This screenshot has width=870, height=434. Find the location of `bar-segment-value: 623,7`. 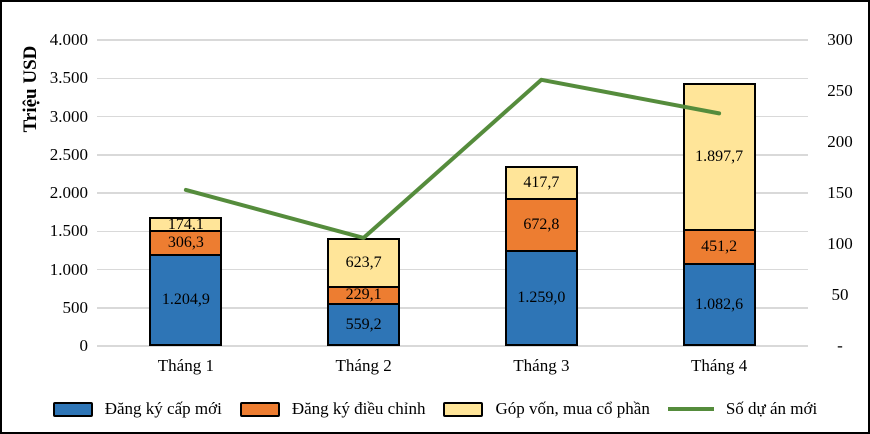

bar-segment-value: 623,7 is located at coordinates (363, 262).